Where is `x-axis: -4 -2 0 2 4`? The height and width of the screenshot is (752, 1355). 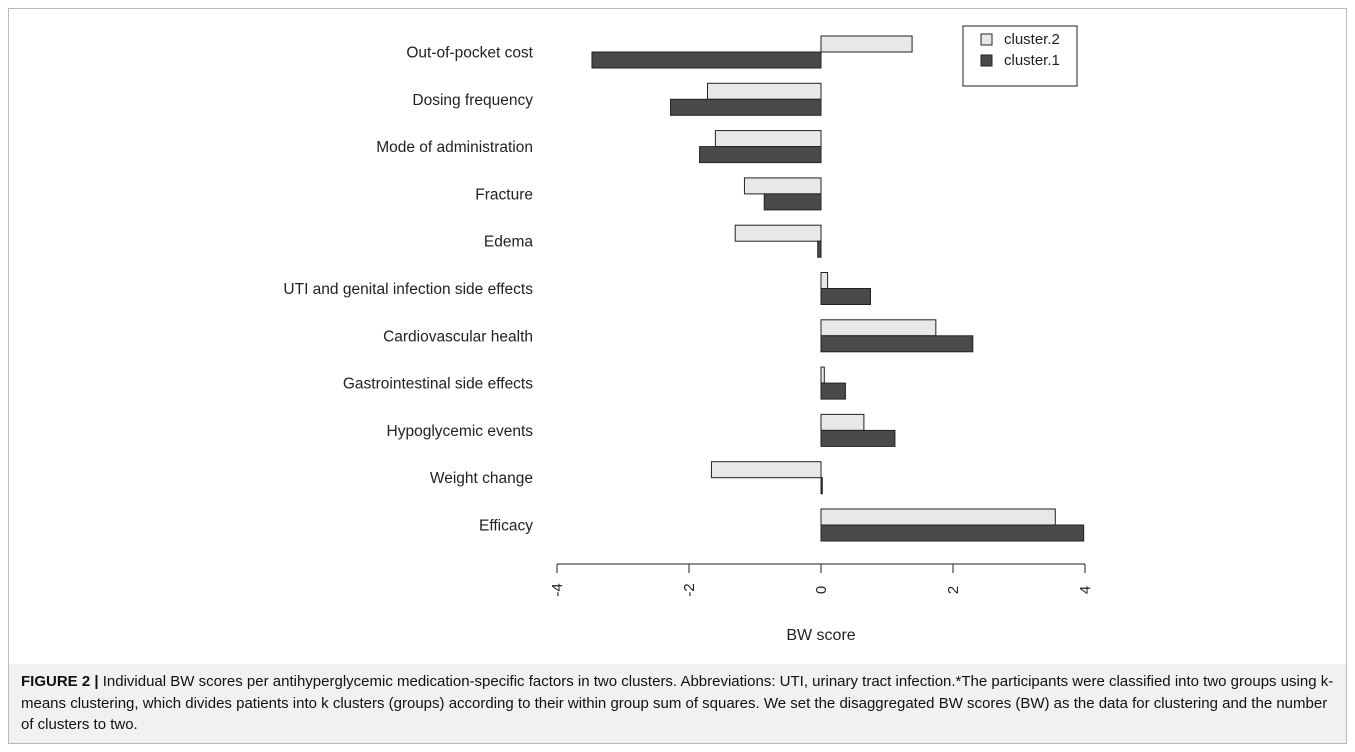 x-axis: -4 -2 0 2 4 is located at coordinates (821, 580).